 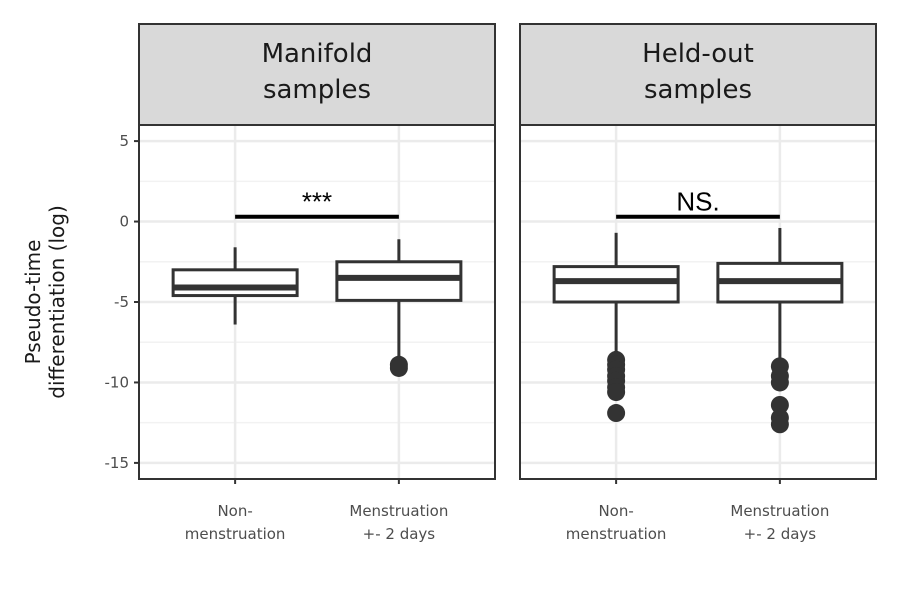 I want to click on facet-strip-label: Held-out, so click(x=698, y=54).